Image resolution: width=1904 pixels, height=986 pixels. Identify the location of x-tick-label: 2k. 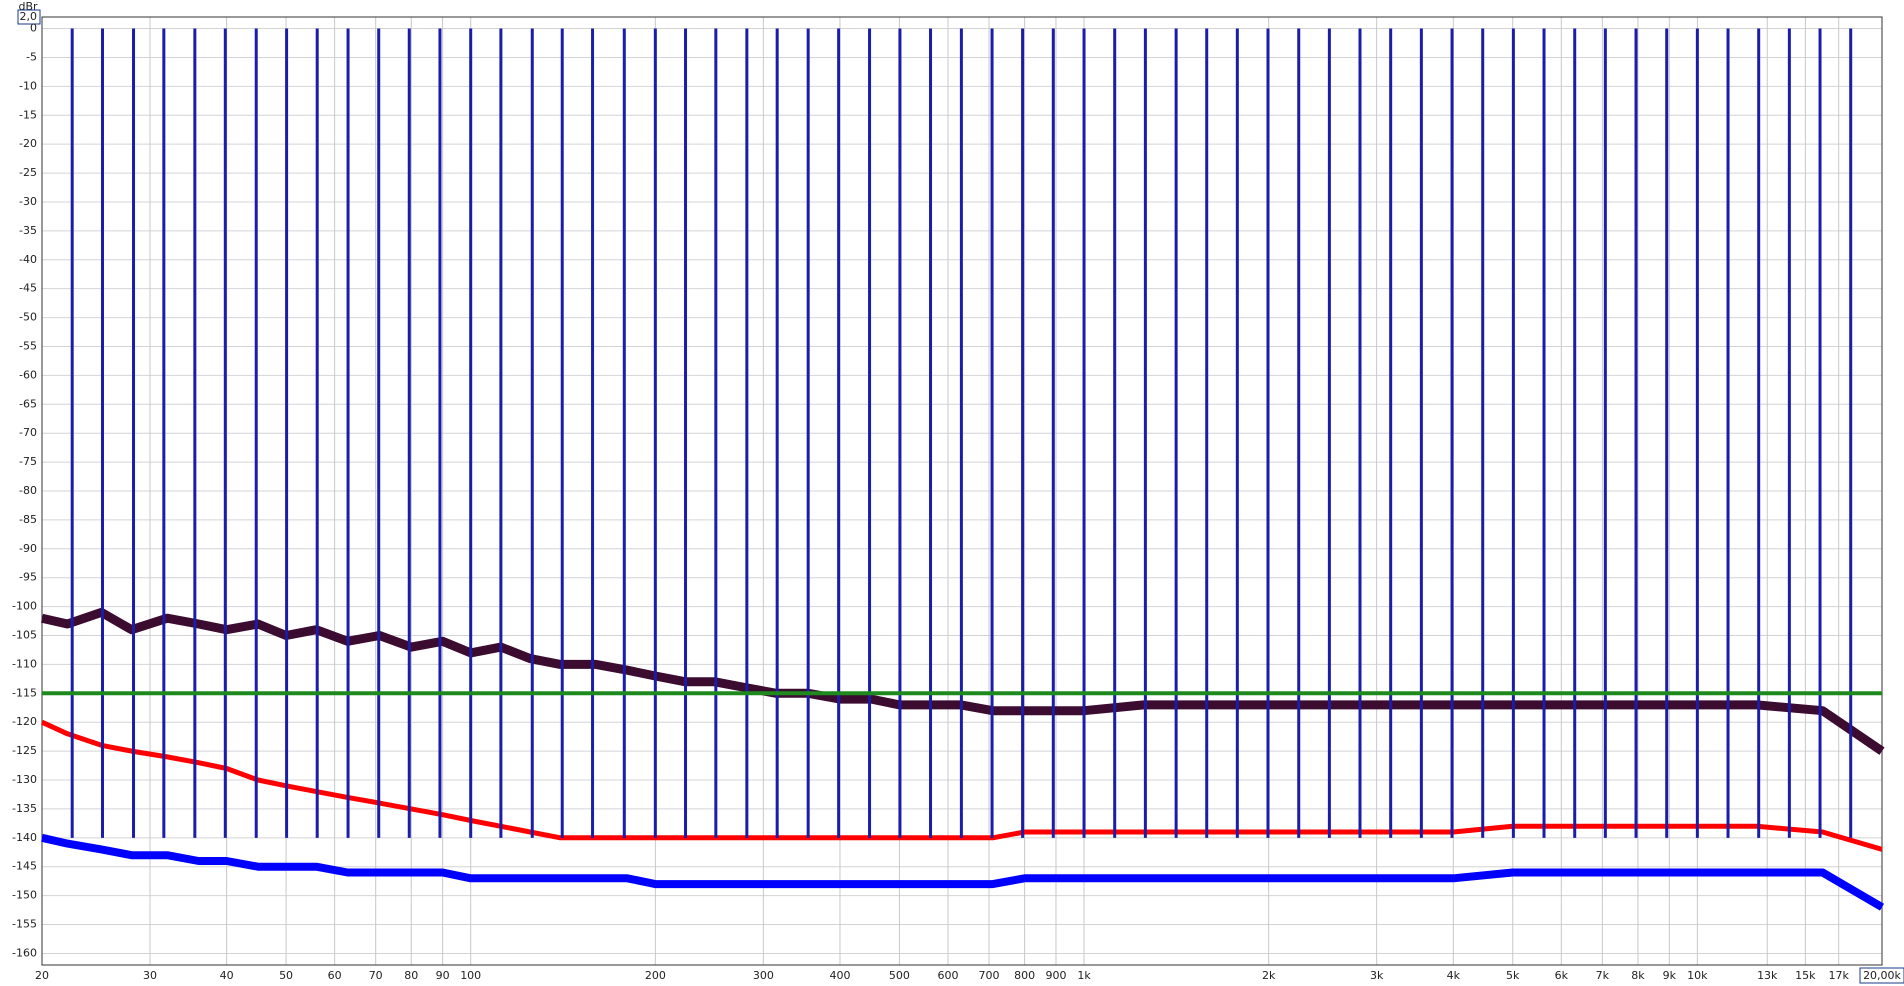
(1269, 975).